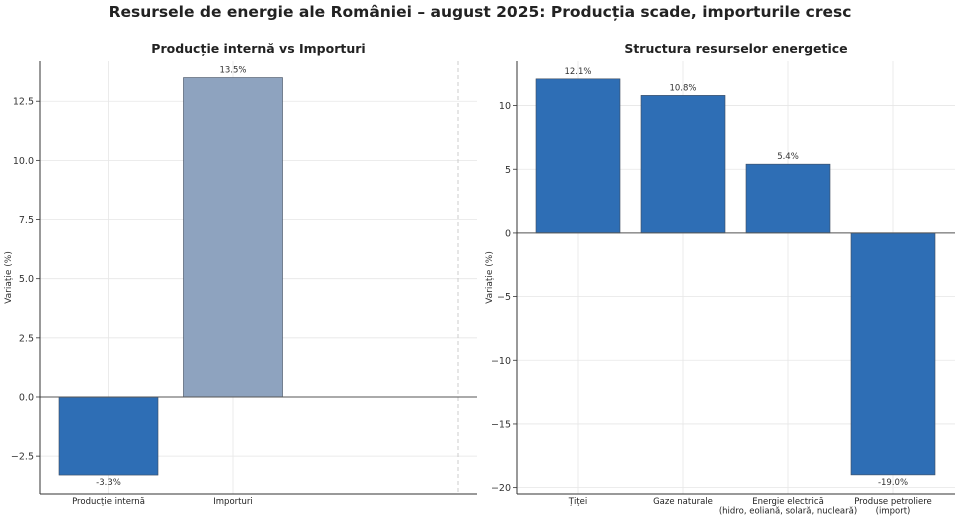 Image resolution: width=960 pixels, height=518 pixels. I want to click on y-tick-label: −10, so click(501, 361).